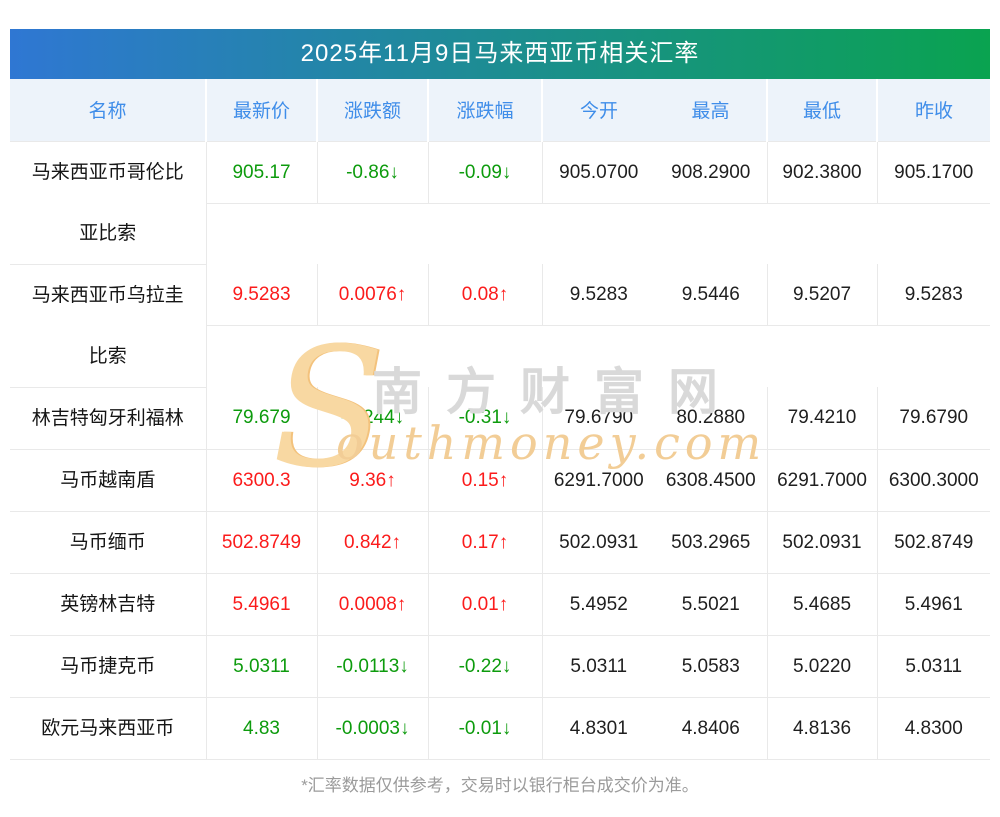 The width and height of the screenshot is (1000, 817). I want to click on low-price-cell: 9.5207, so click(822, 295).